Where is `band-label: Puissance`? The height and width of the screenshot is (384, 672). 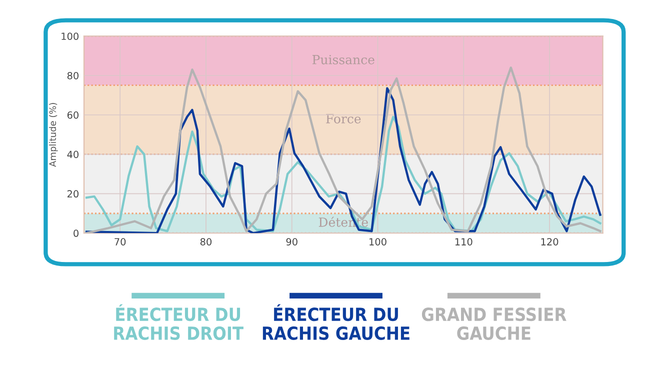 band-label: Puissance is located at coordinates (343, 59).